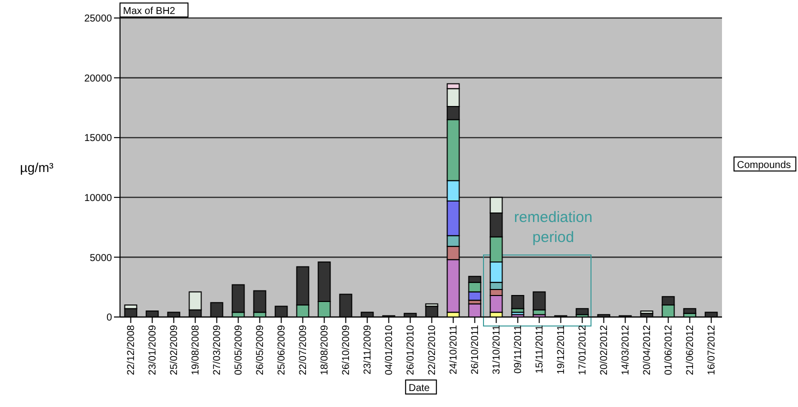 The image size is (798, 407). I want to click on x-tick-label: 20/02/2012, so click(604, 350).